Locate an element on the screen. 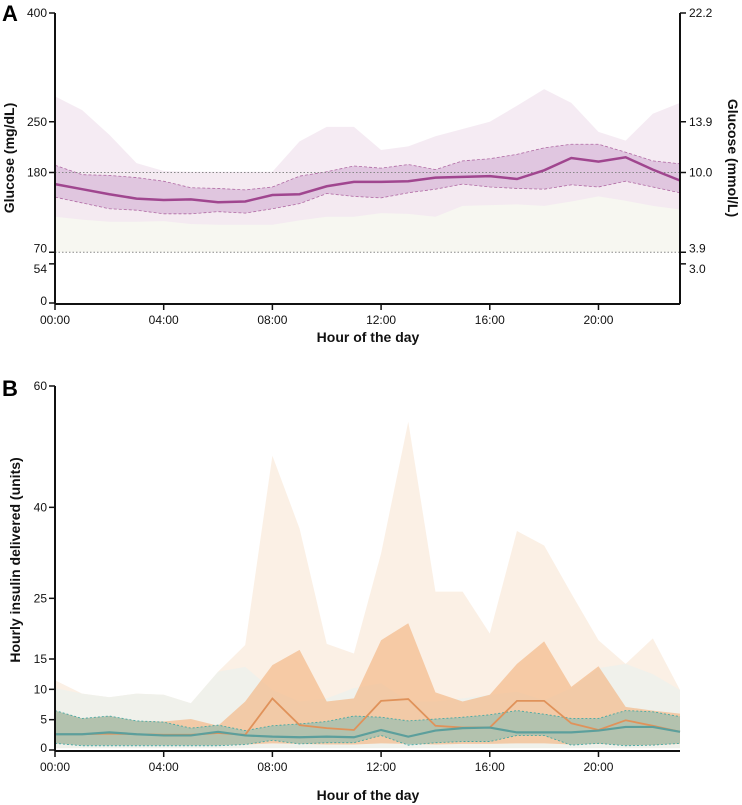 The image size is (742, 805). panel-b-y-axis-label: Hourly insulin delivered (units) is located at coordinates (15, 559).